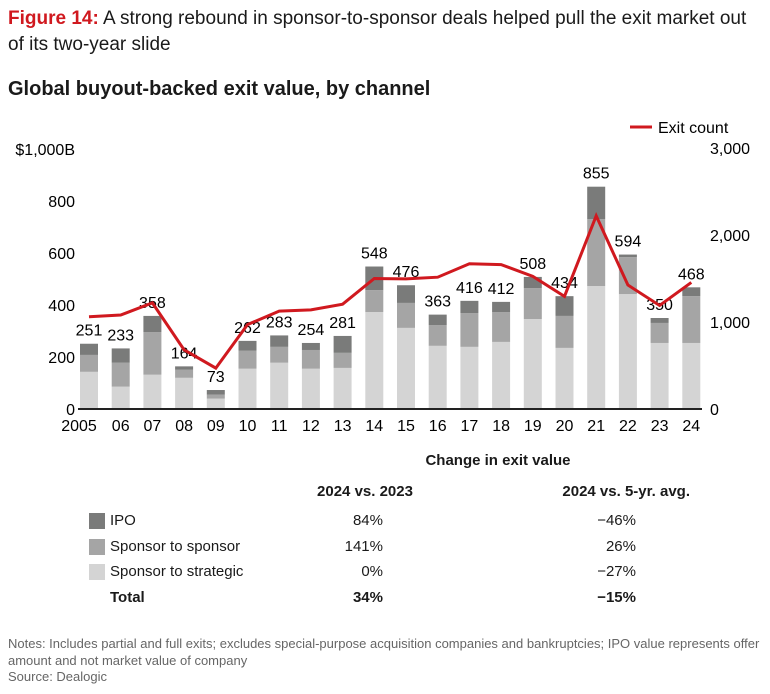  What do you see at coordinates (61, 306) in the screenshot?
I see `y-left-tick: 400` at bounding box center [61, 306].